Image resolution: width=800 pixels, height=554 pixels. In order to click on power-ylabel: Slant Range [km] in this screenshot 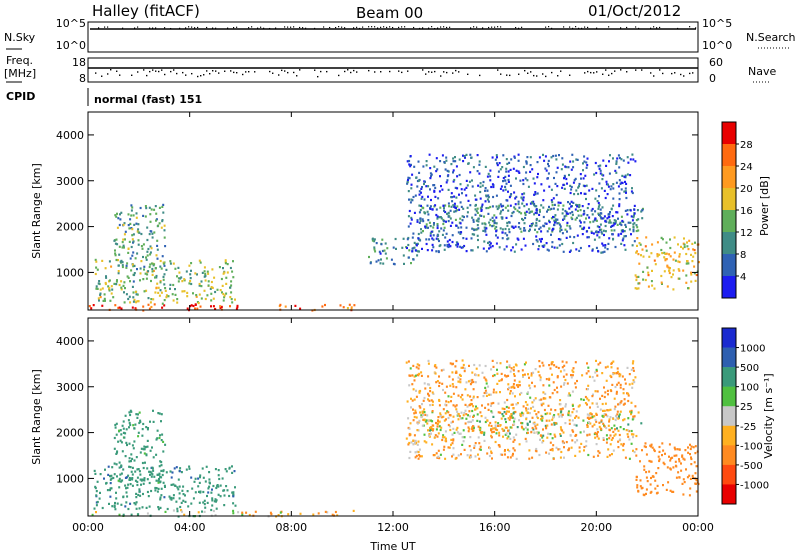, I will do `click(36, 211)`.